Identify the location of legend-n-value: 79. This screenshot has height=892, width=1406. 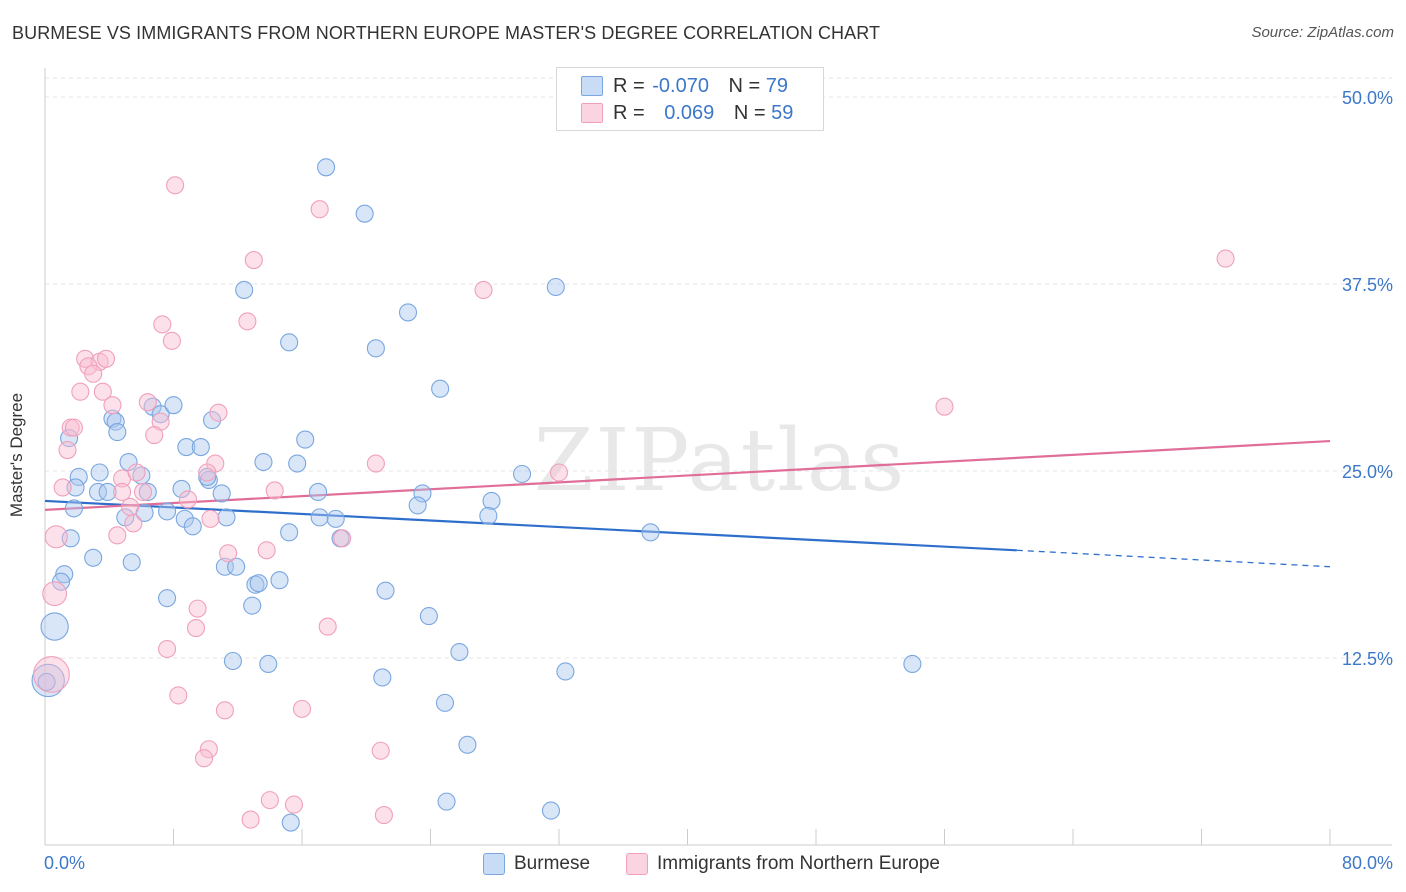
(777, 86).